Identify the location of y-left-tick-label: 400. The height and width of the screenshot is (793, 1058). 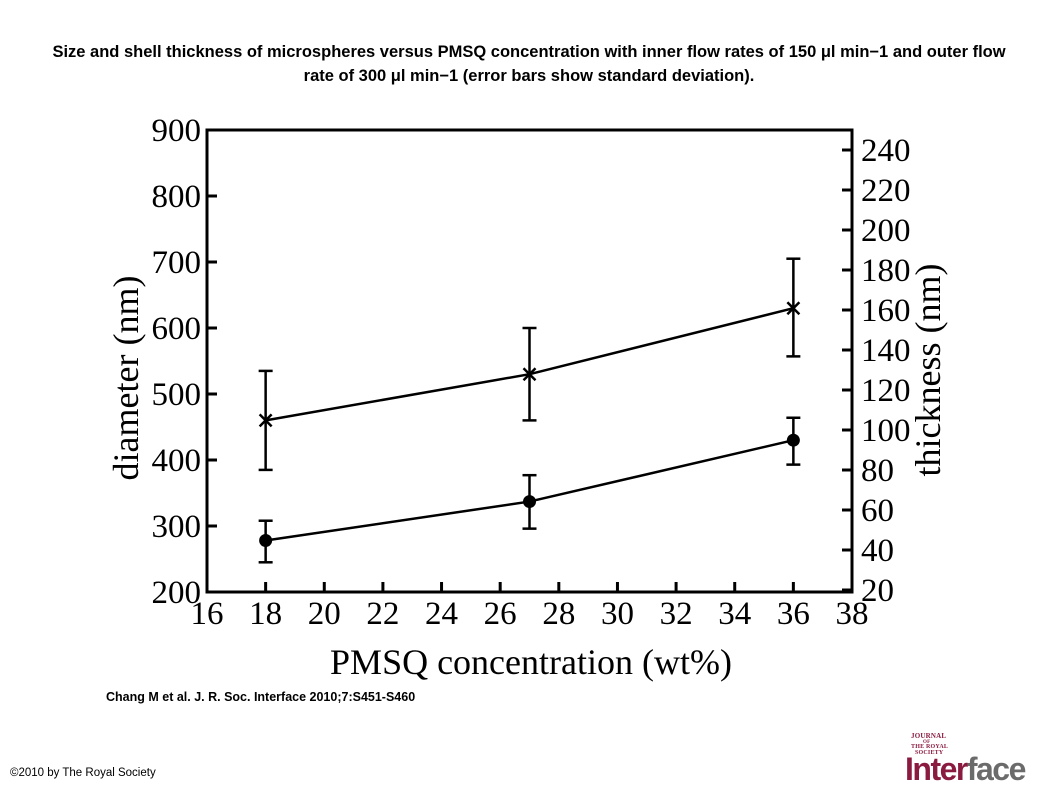
(177, 461).